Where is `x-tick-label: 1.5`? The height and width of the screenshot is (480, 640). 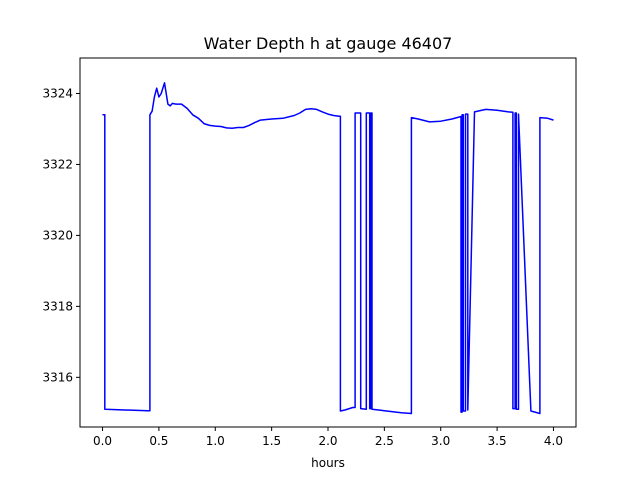 x-tick-label: 1.5 is located at coordinates (271, 441).